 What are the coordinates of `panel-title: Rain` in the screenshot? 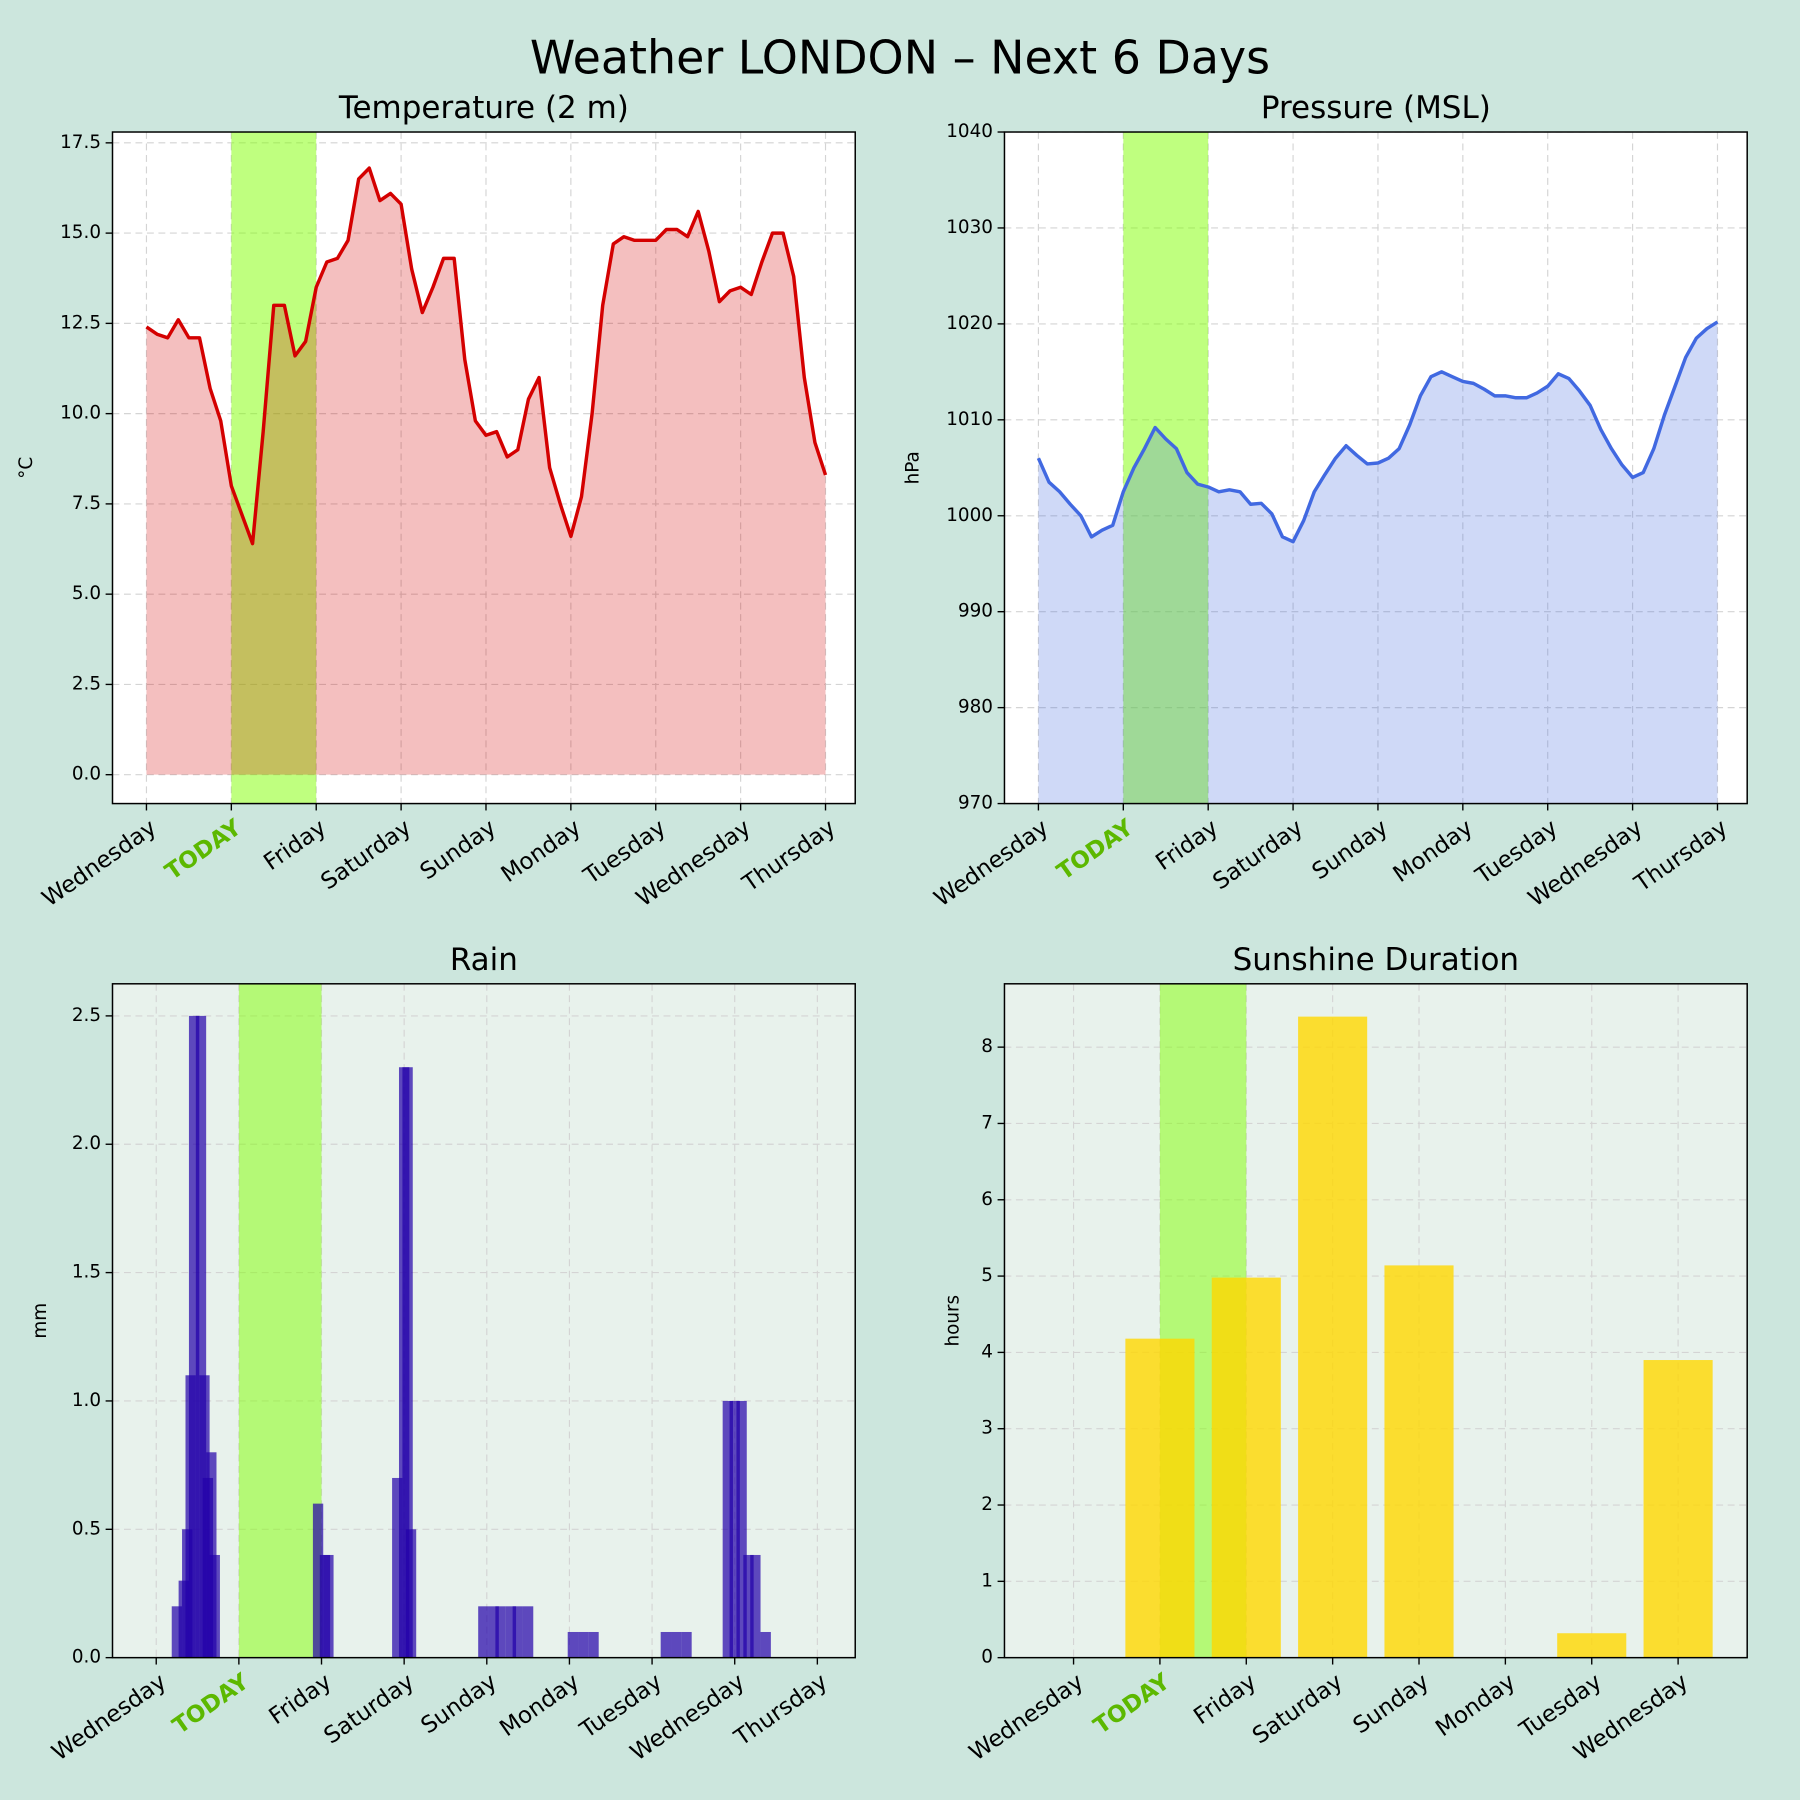 It's located at (484, 960).